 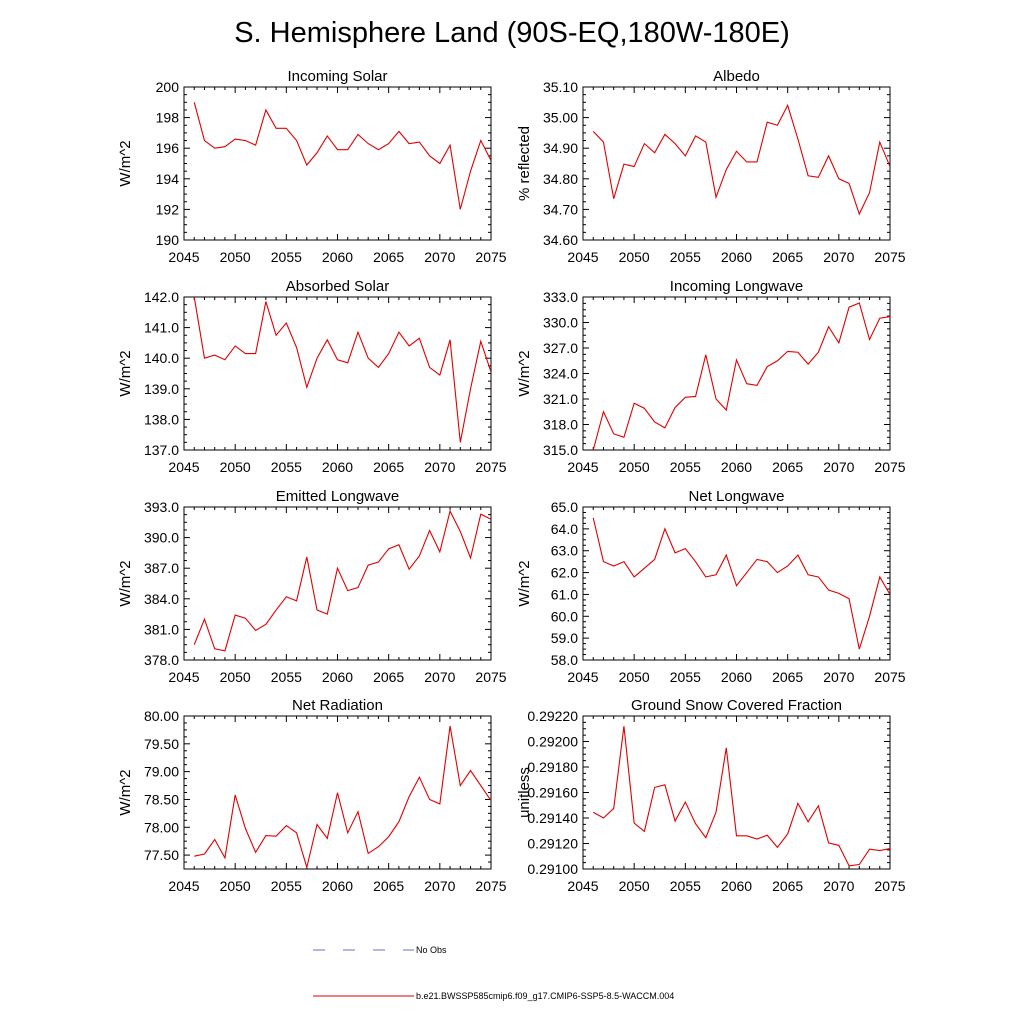 What do you see at coordinates (388, 257) in the screenshot?
I see `incoming-solar-xtick-label: 2065` at bounding box center [388, 257].